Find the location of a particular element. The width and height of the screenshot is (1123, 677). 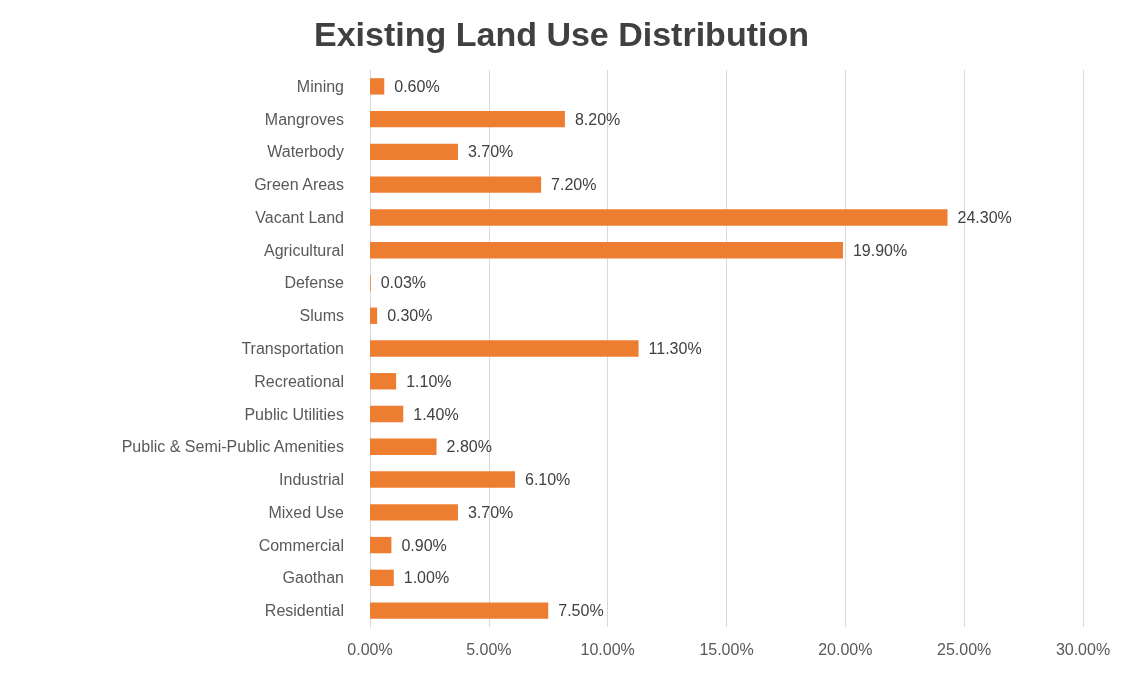

y-tick-label: Green Areas is located at coordinates (299, 185).